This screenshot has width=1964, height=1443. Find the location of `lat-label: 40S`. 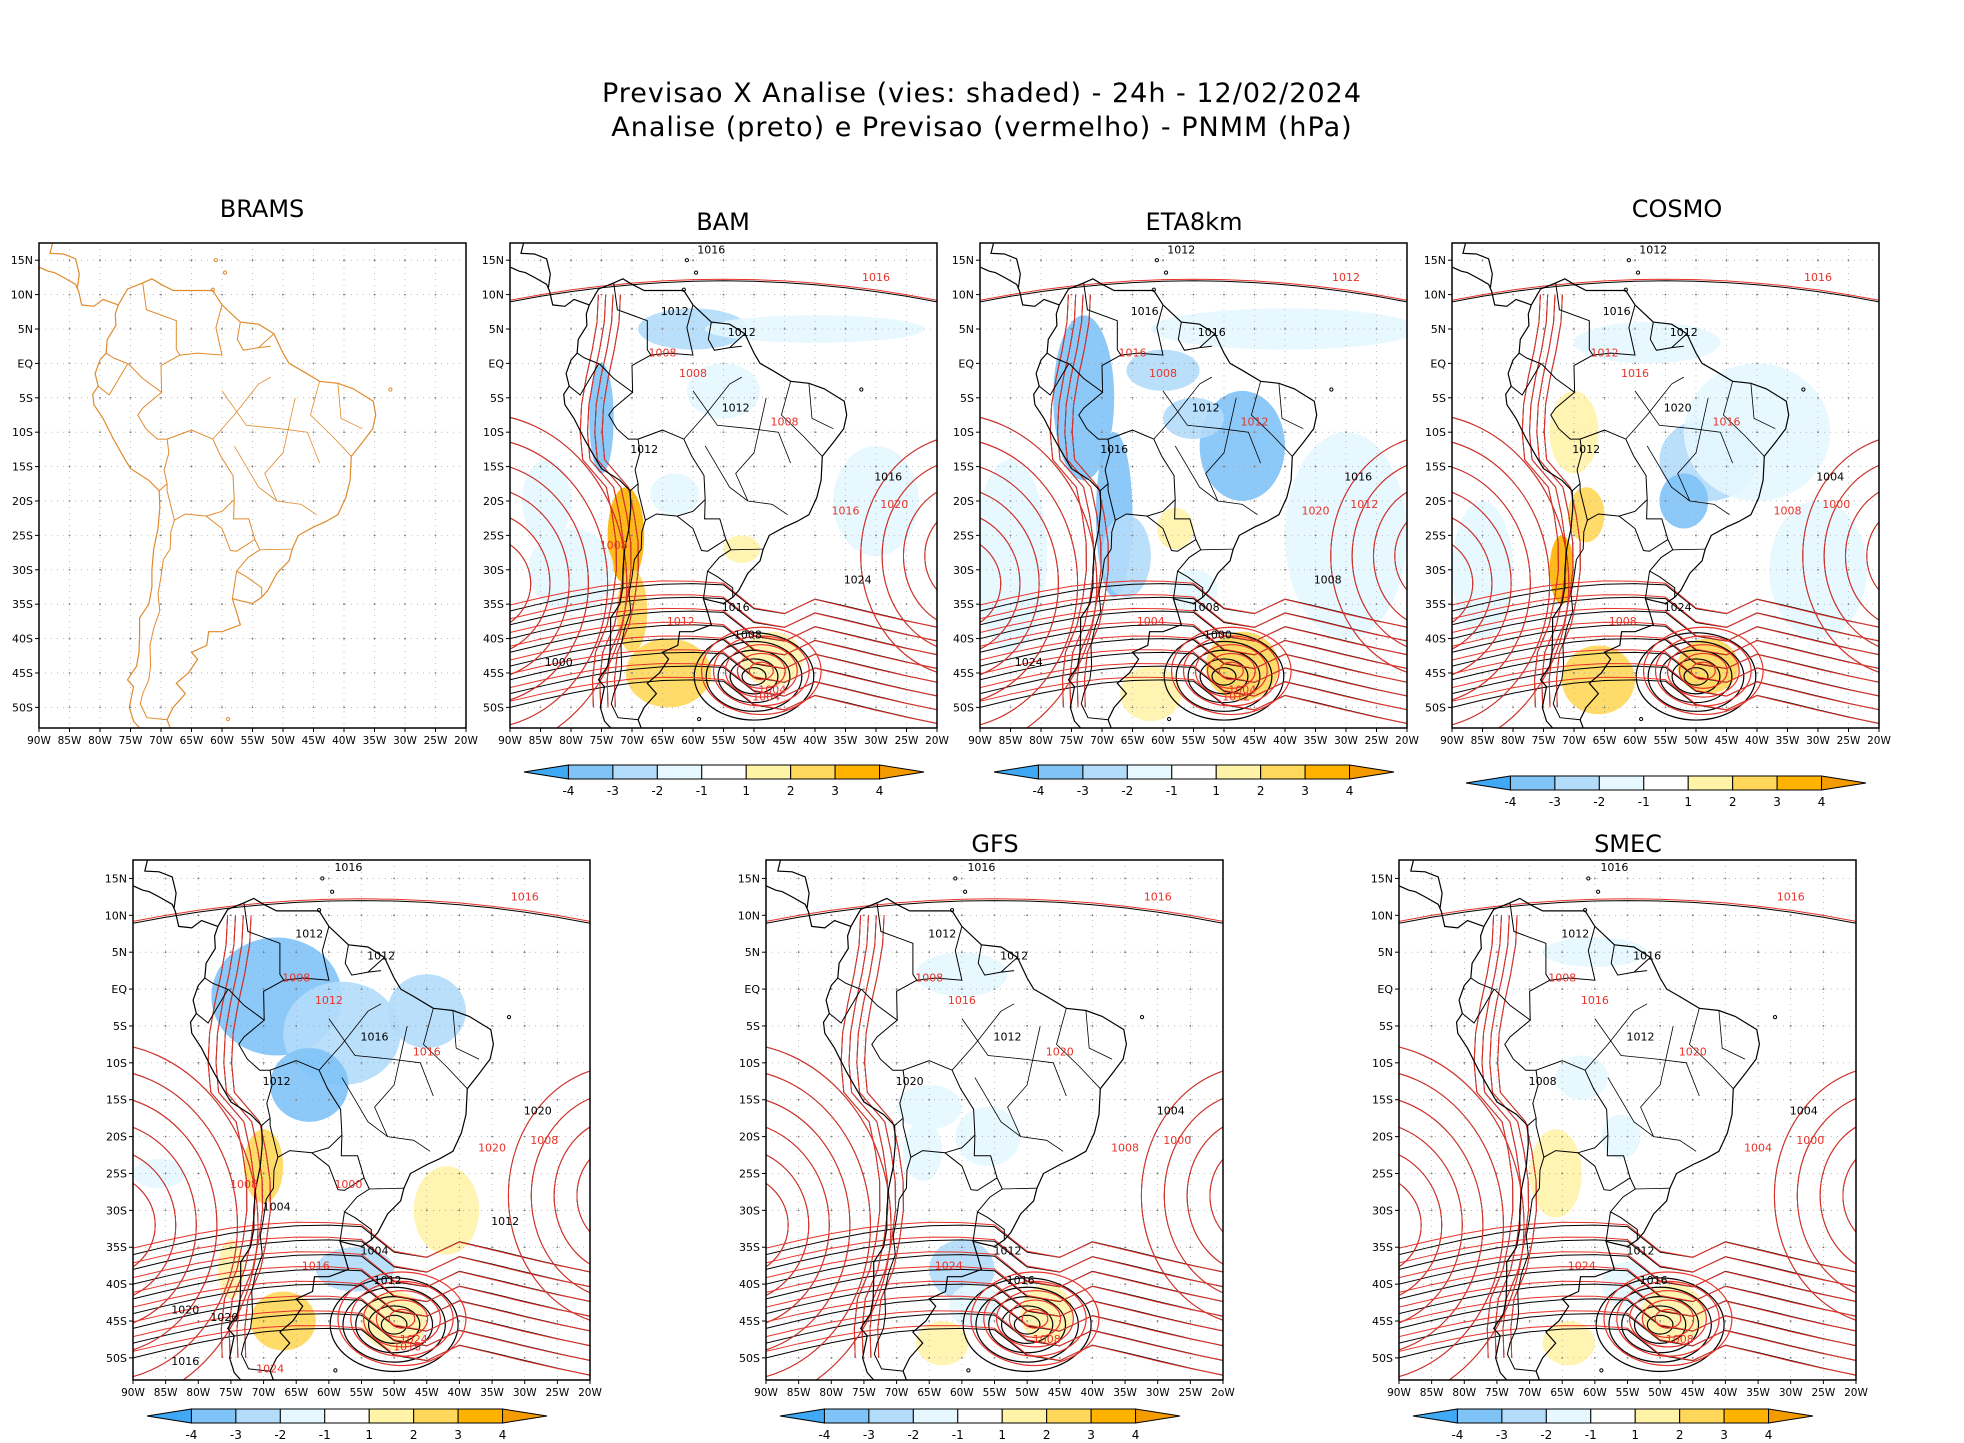

lat-label: 40S is located at coordinates (22, 639).